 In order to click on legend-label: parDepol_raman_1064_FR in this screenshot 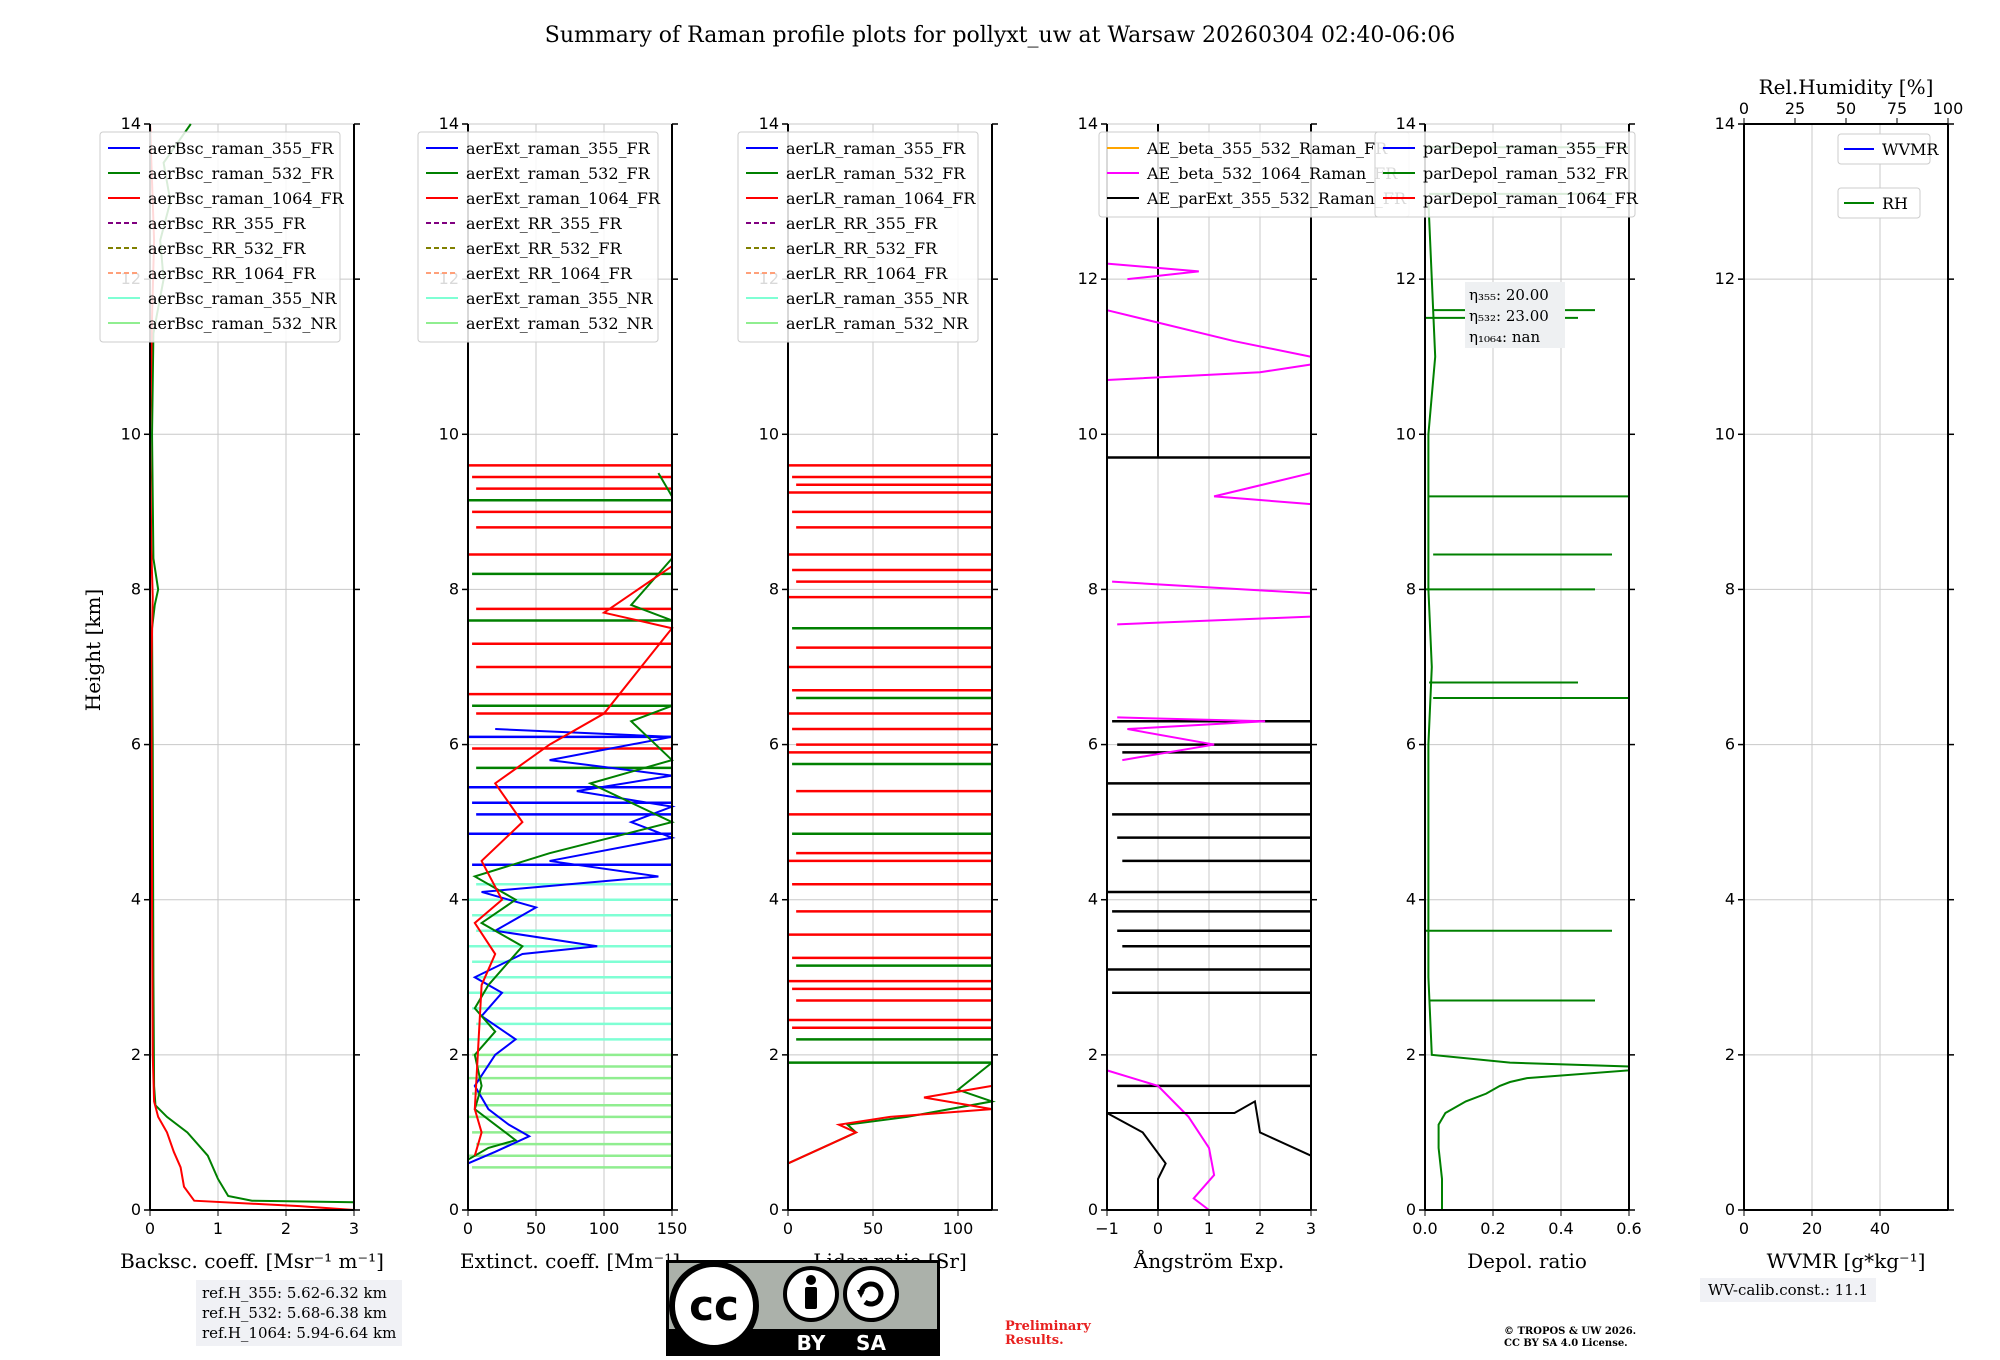, I will do `click(1531, 198)`.